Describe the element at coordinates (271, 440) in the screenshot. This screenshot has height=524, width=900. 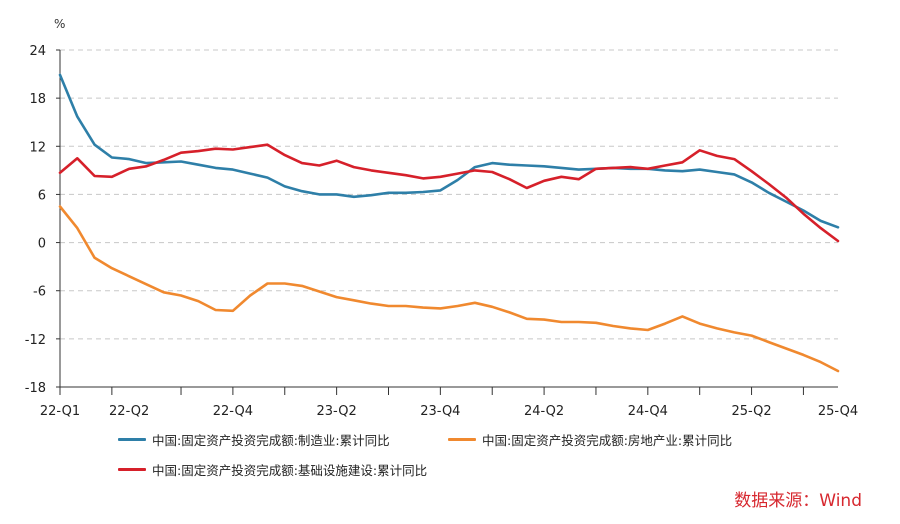
I see `legend-label-manufacturing: 中国:固定资产投资完成额:制造业:累计同比` at that location.